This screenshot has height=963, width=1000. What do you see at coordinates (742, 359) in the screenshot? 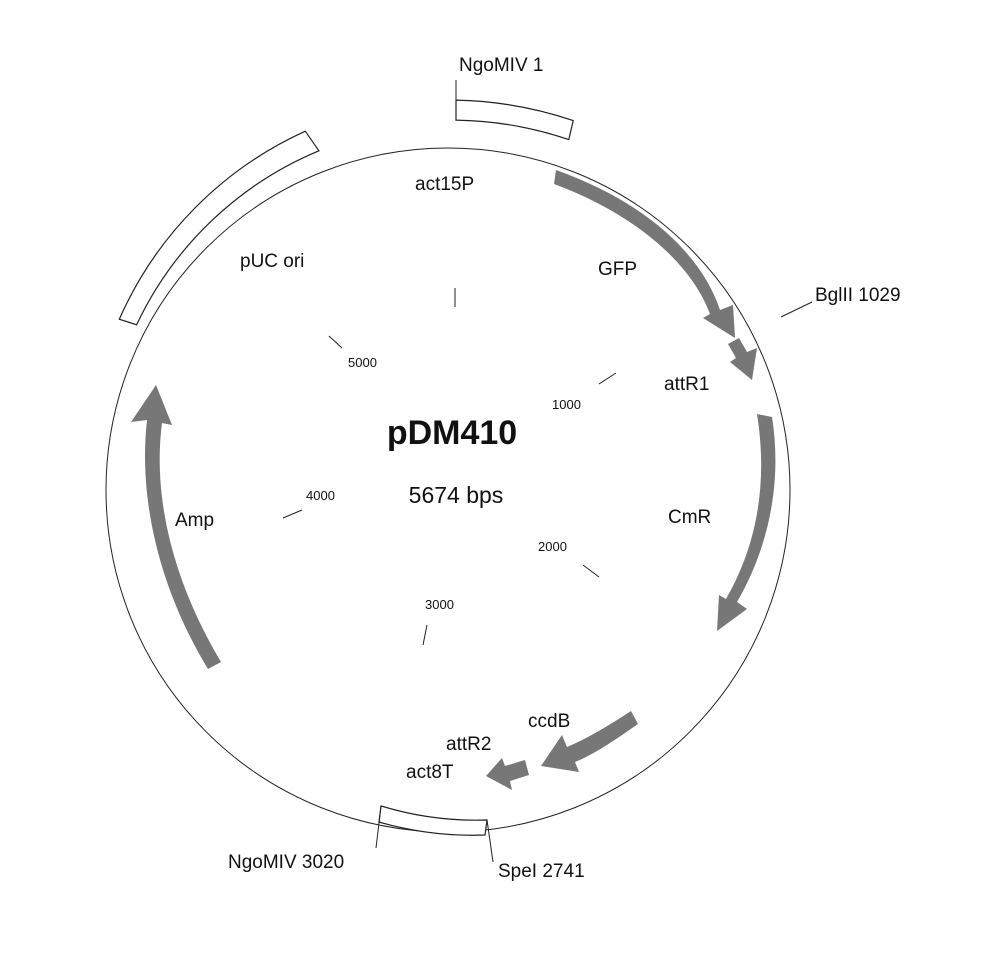
I see `attr1-arrow` at bounding box center [742, 359].